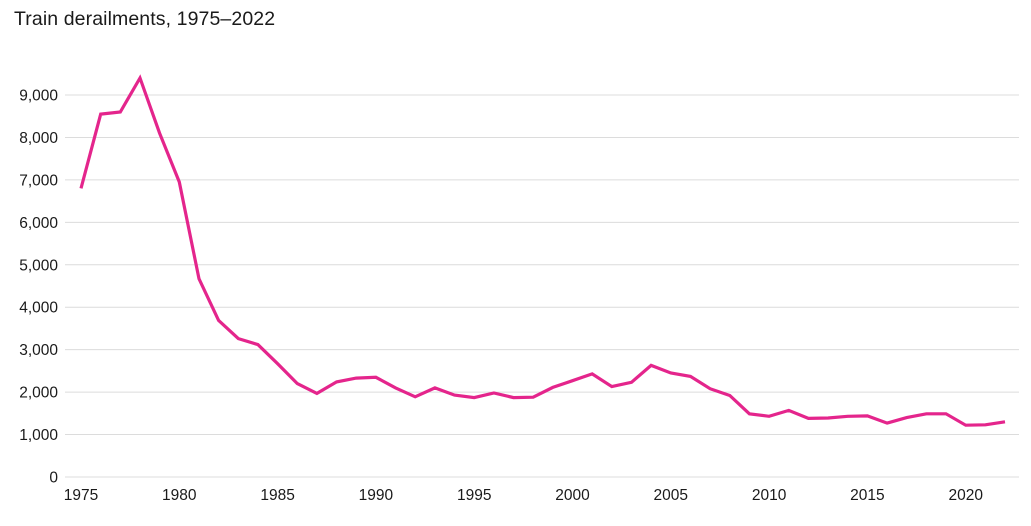 Image resolution: width=1031 pixels, height=526 pixels. I want to click on y-tick-label: 1,000, so click(38, 435).